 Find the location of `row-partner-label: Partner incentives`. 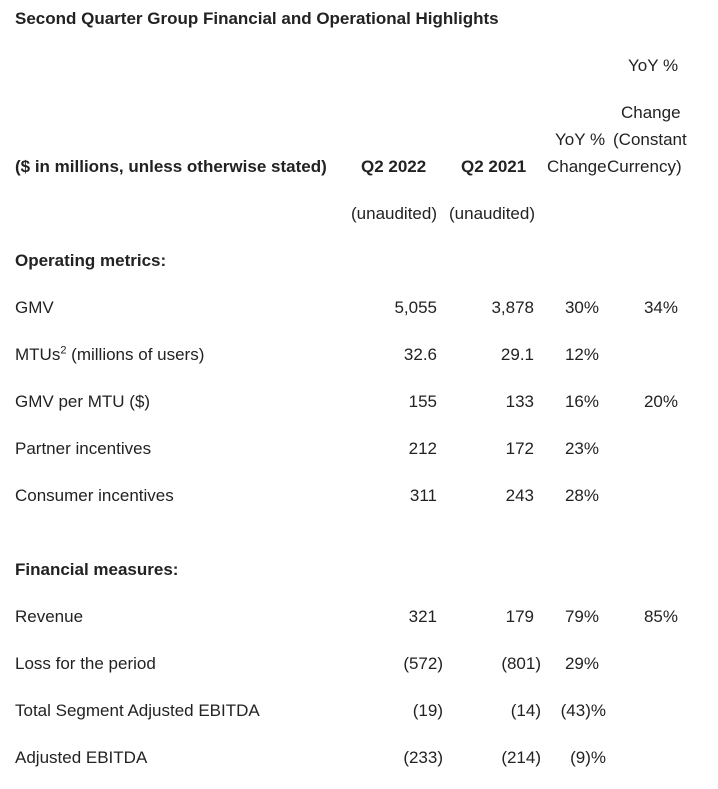

row-partner-label: Partner incentives is located at coordinates (83, 448).